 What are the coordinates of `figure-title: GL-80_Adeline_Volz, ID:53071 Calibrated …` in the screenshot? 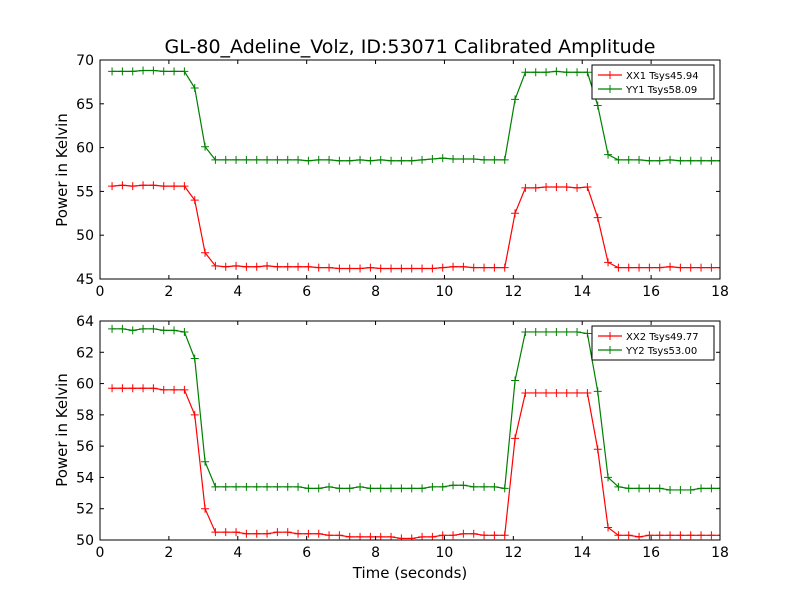 It's located at (410, 47).